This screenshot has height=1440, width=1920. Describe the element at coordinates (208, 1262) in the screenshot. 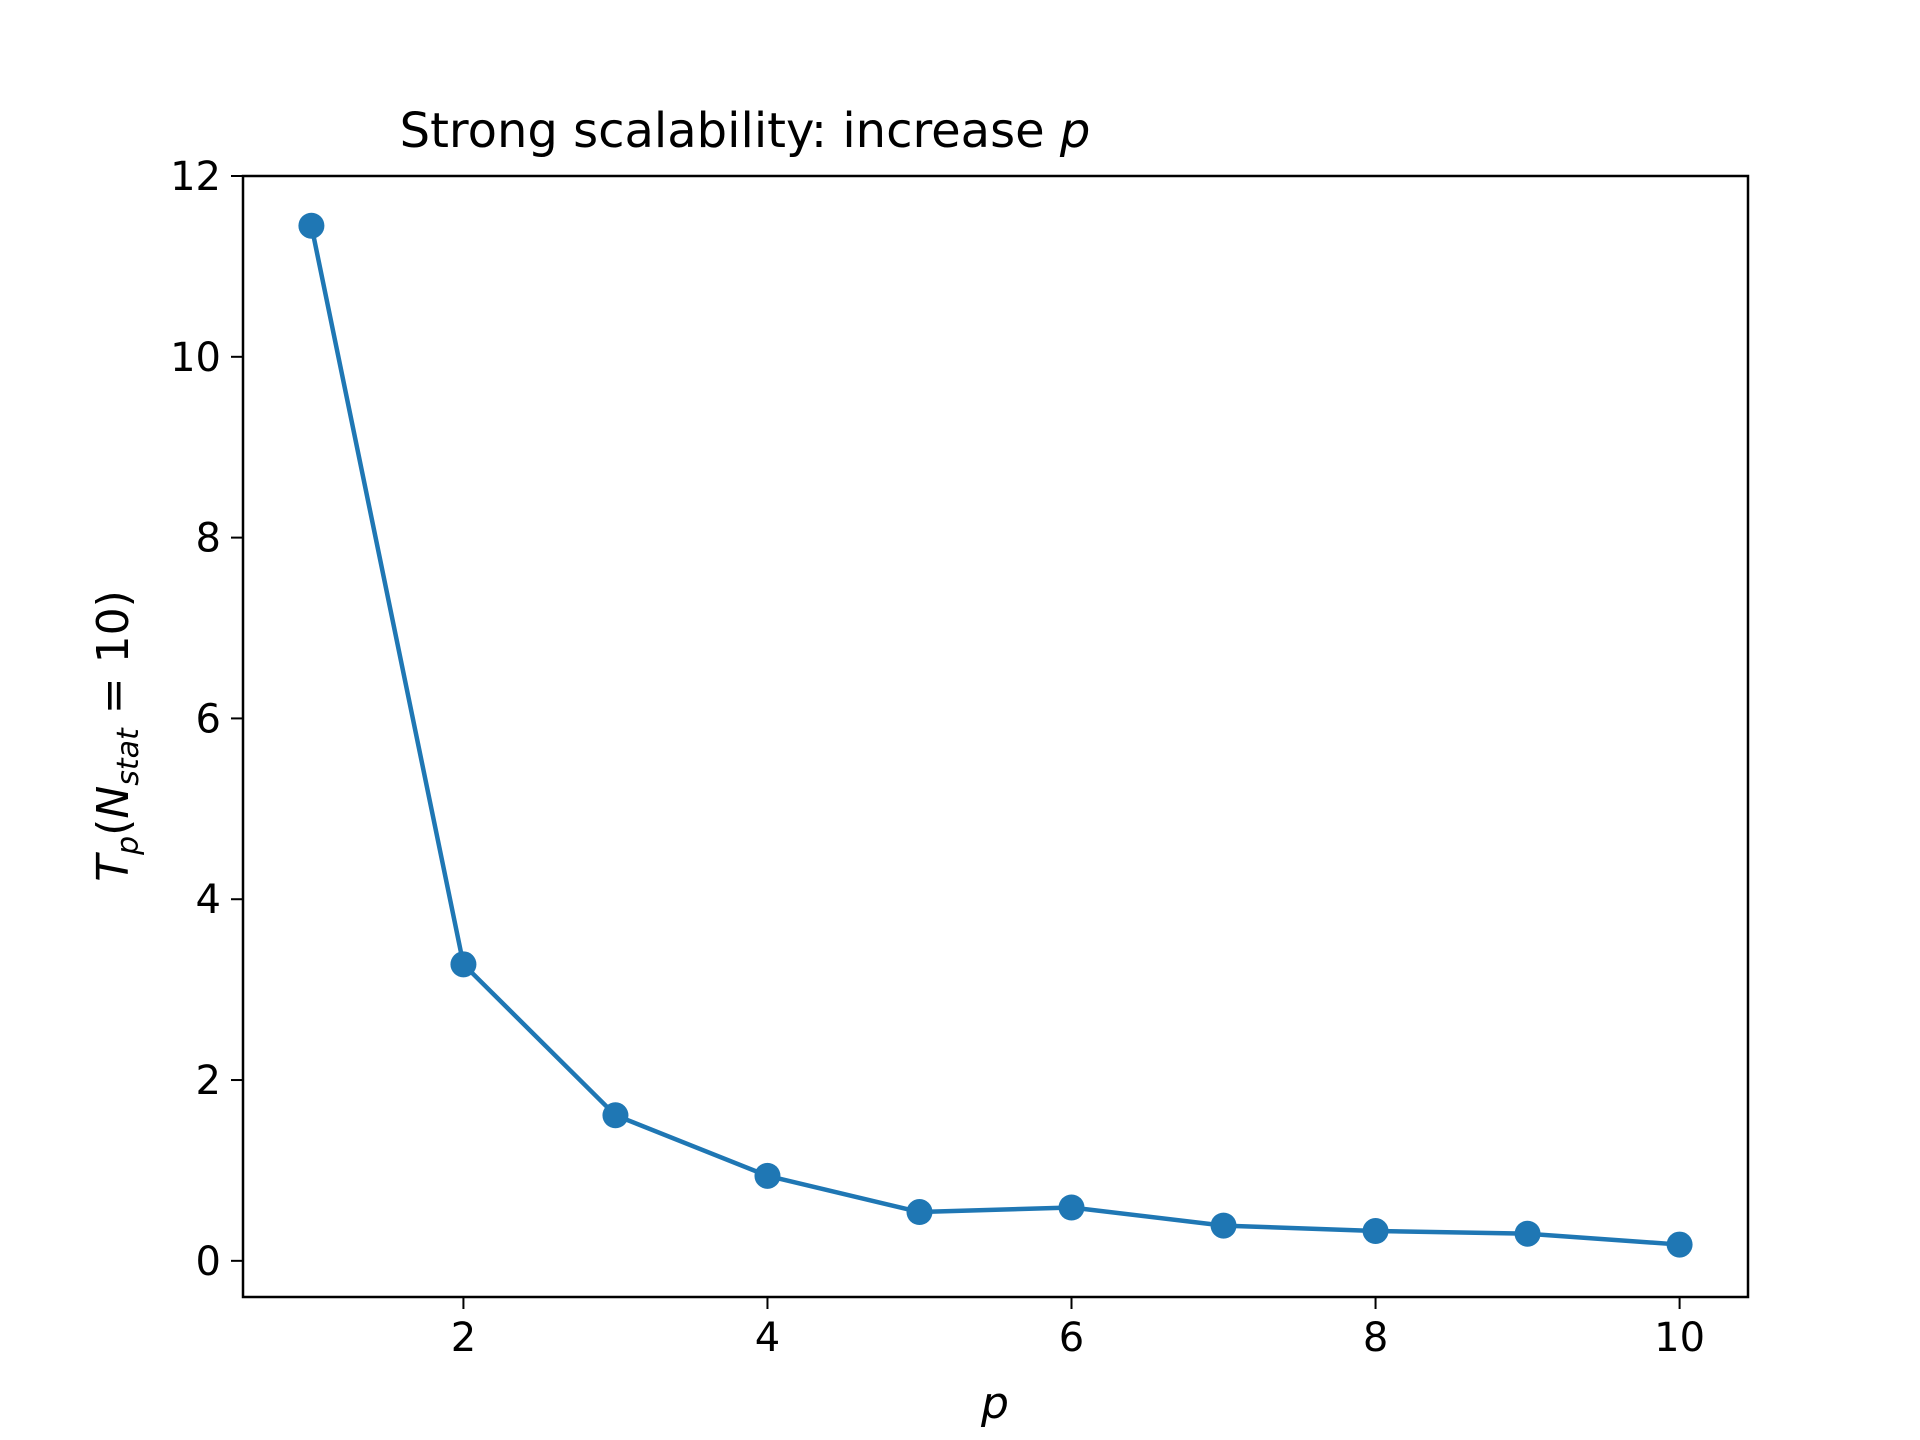

I see `y-tick-label: 0` at that location.